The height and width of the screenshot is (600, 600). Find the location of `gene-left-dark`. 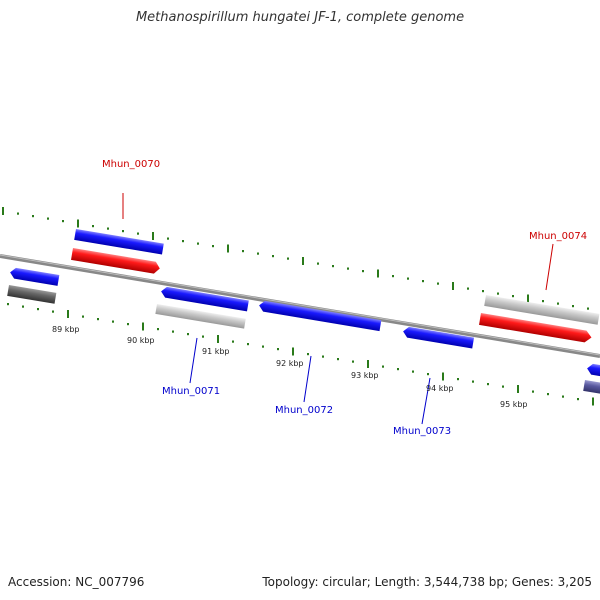

gene-left-dark is located at coordinates (32, 294).